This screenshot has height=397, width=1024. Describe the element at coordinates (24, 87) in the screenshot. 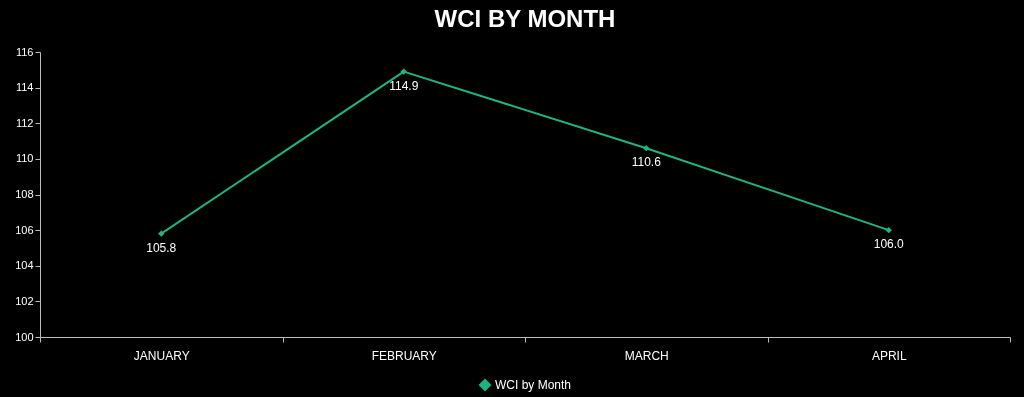

I see `y-tick-label: 114` at that location.